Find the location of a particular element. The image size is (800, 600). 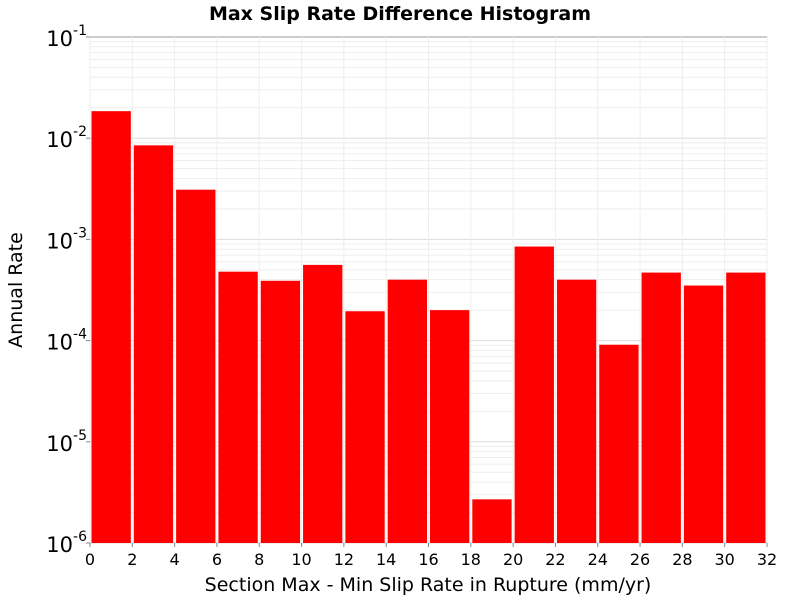

y-tick-exponent: -3 is located at coordinates (80, 233).